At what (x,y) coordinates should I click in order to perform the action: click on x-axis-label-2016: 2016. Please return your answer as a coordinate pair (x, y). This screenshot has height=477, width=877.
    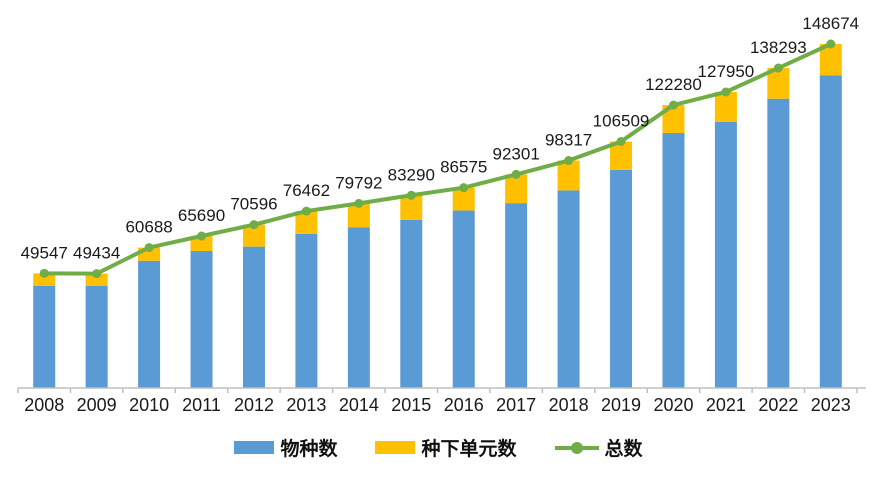
    Looking at the image, I should click on (464, 405).